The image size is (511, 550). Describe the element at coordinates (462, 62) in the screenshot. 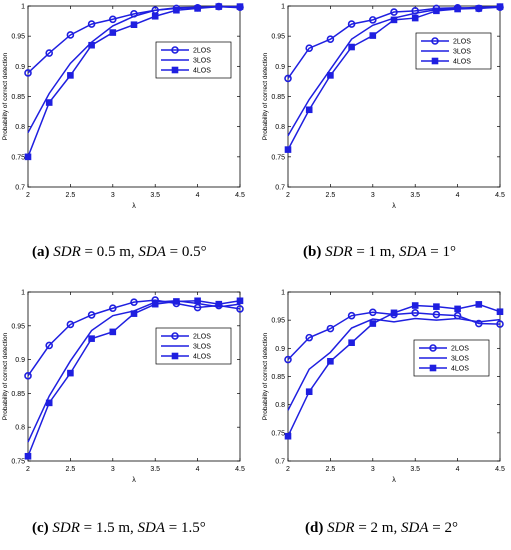

I see `legend-label: 4LOS` at that location.